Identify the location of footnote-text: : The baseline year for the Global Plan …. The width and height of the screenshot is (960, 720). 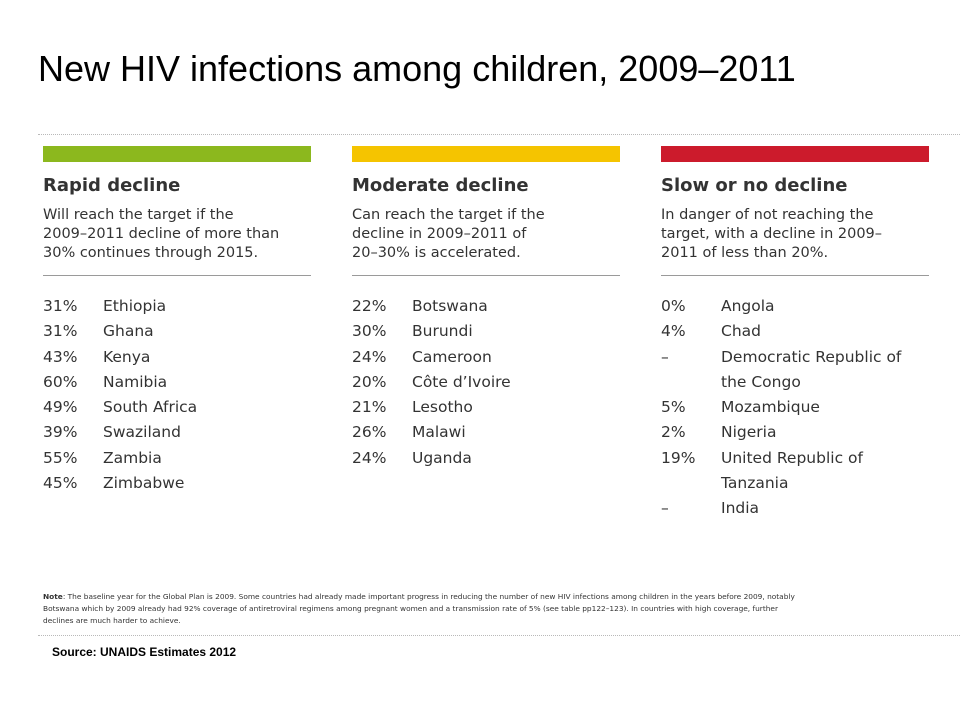
(428, 596).